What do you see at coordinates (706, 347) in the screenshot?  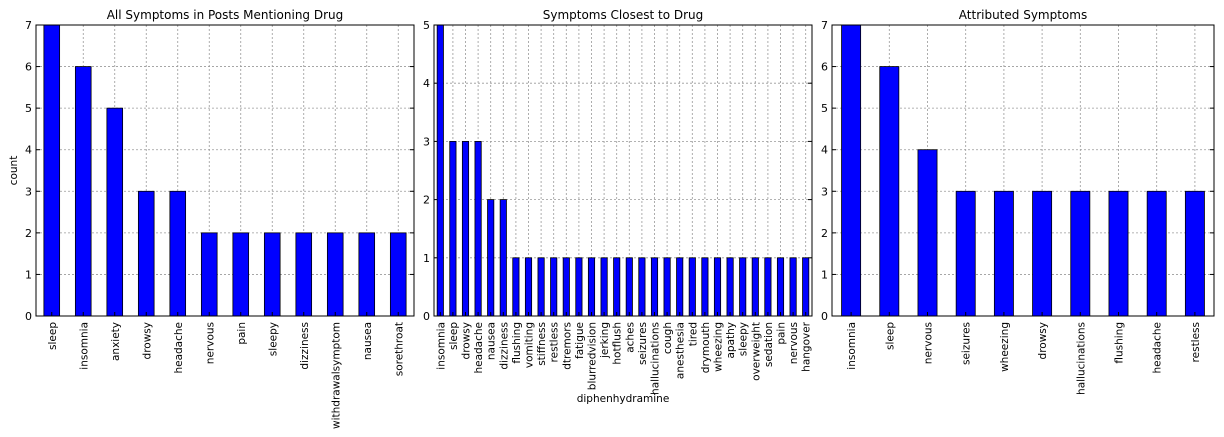 I see `xtick-label: drymouth` at bounding box center [706, 347].